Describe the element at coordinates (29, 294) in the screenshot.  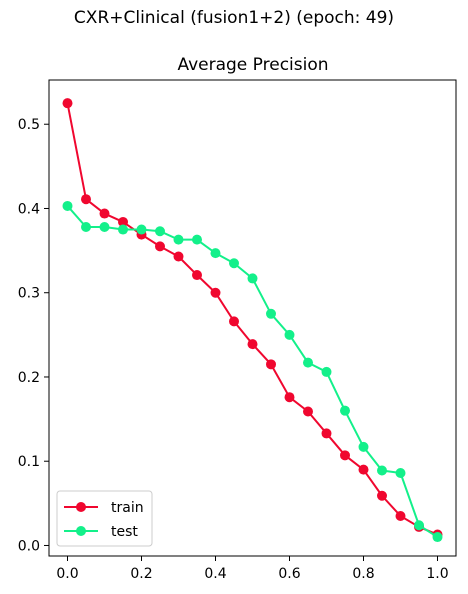
I see `y-tick-label: 0.3` at that location.